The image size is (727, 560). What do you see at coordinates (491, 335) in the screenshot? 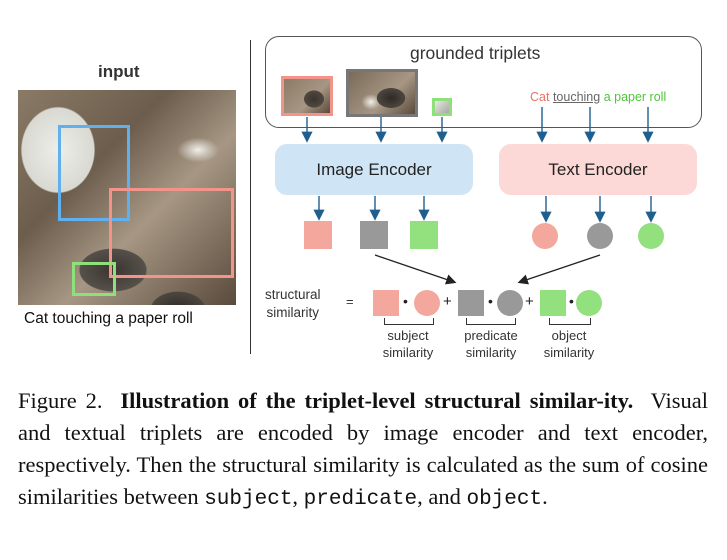
I see `predicate-similarity-line1: predicate` at bounding box center [491, 335].